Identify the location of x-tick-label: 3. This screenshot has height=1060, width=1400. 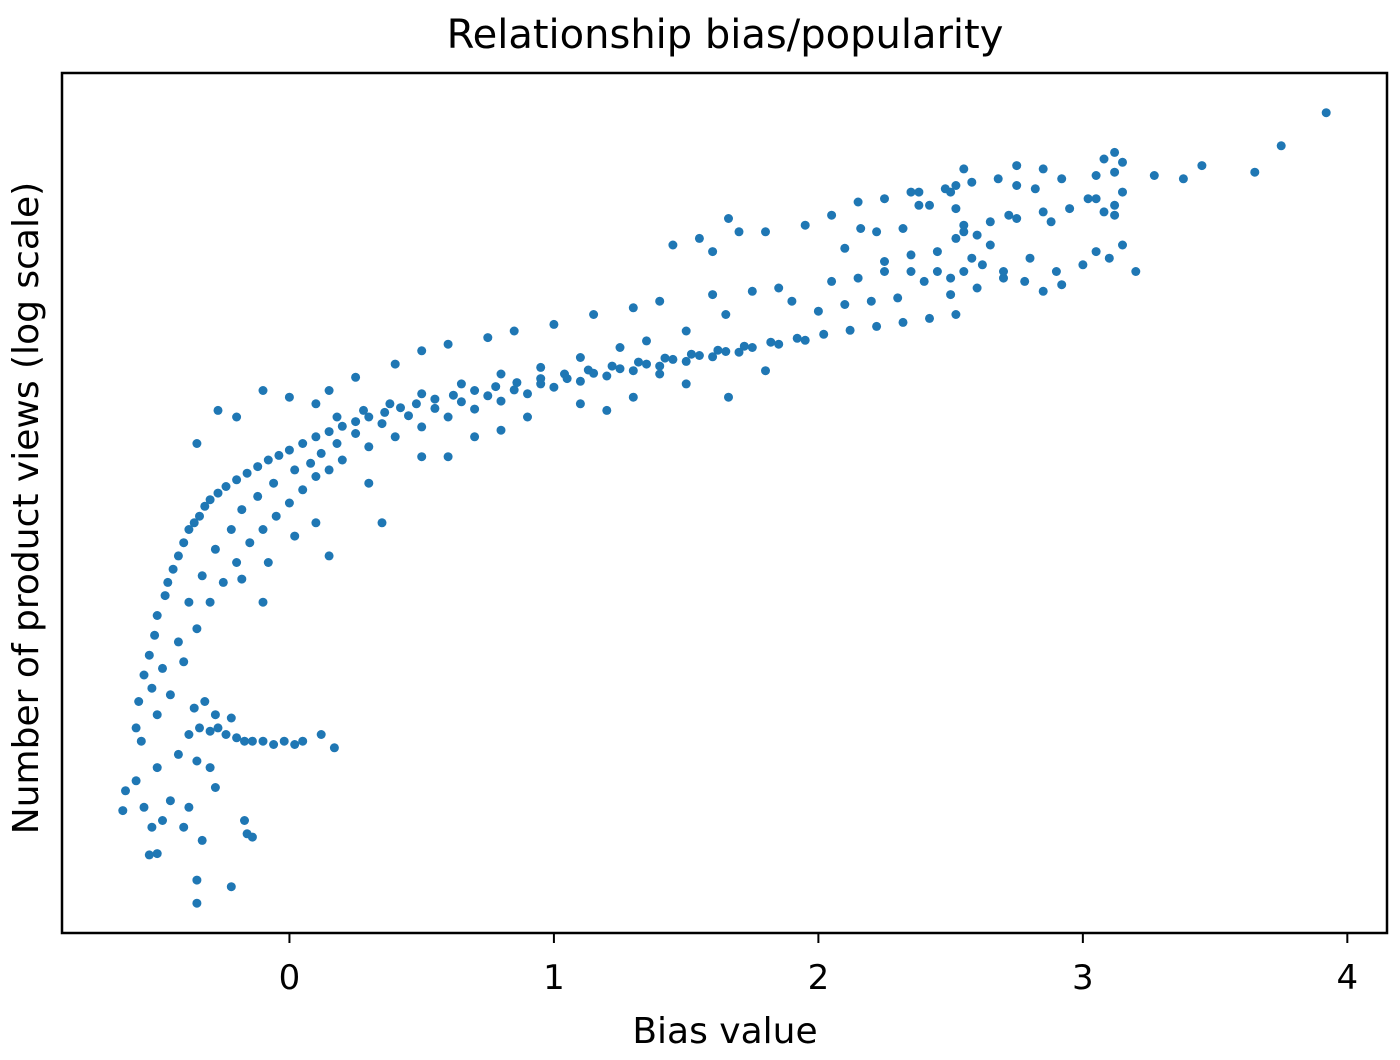
(1083, 978).